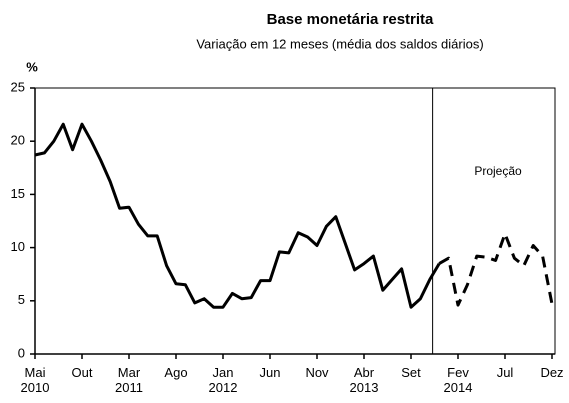 Image resolution: width=569 pixels, height=403 pixels. I want to click on y-tick-label: 20, so click(18, 140).